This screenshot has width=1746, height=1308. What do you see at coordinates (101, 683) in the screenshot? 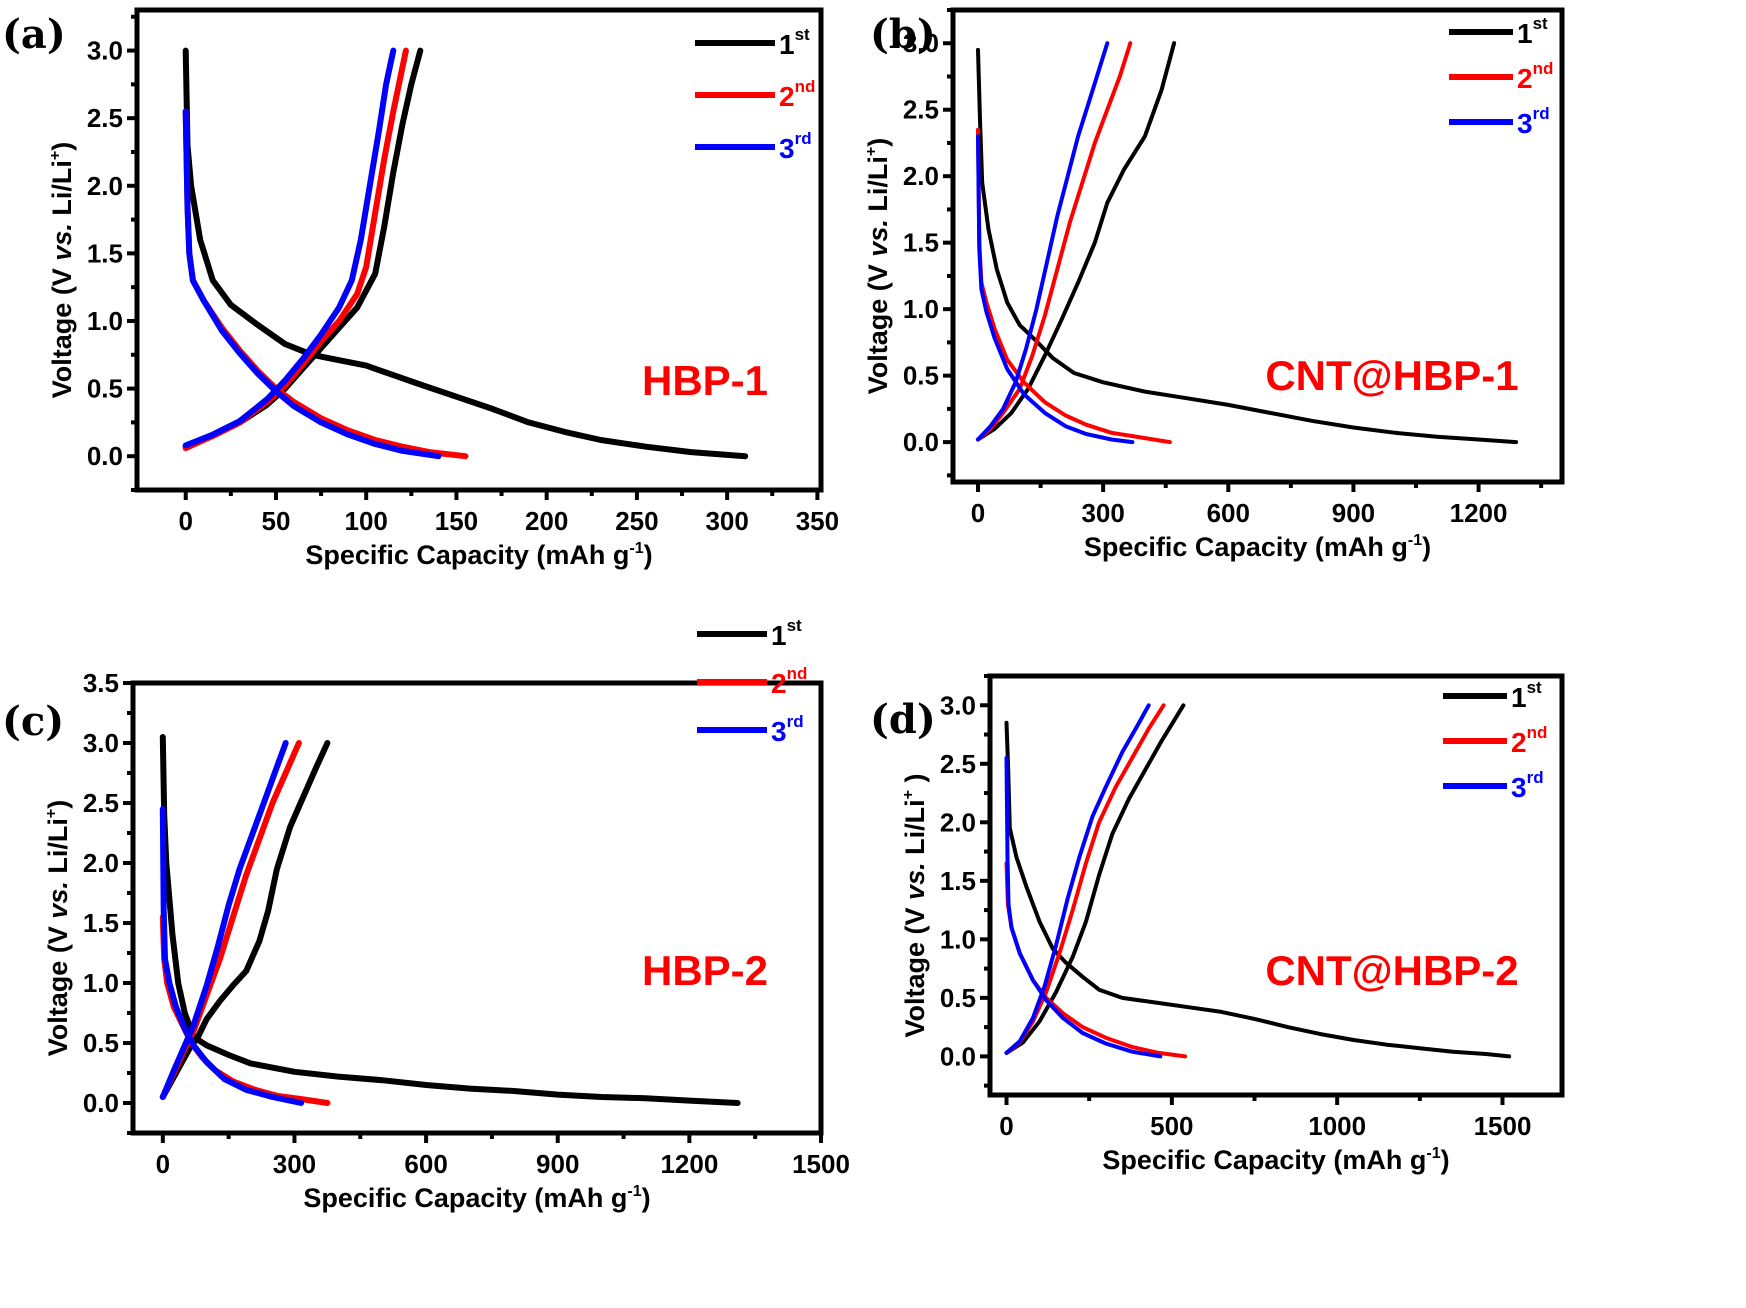
I see `y-tick-label: 3.5` at bounding box center [101, 683].